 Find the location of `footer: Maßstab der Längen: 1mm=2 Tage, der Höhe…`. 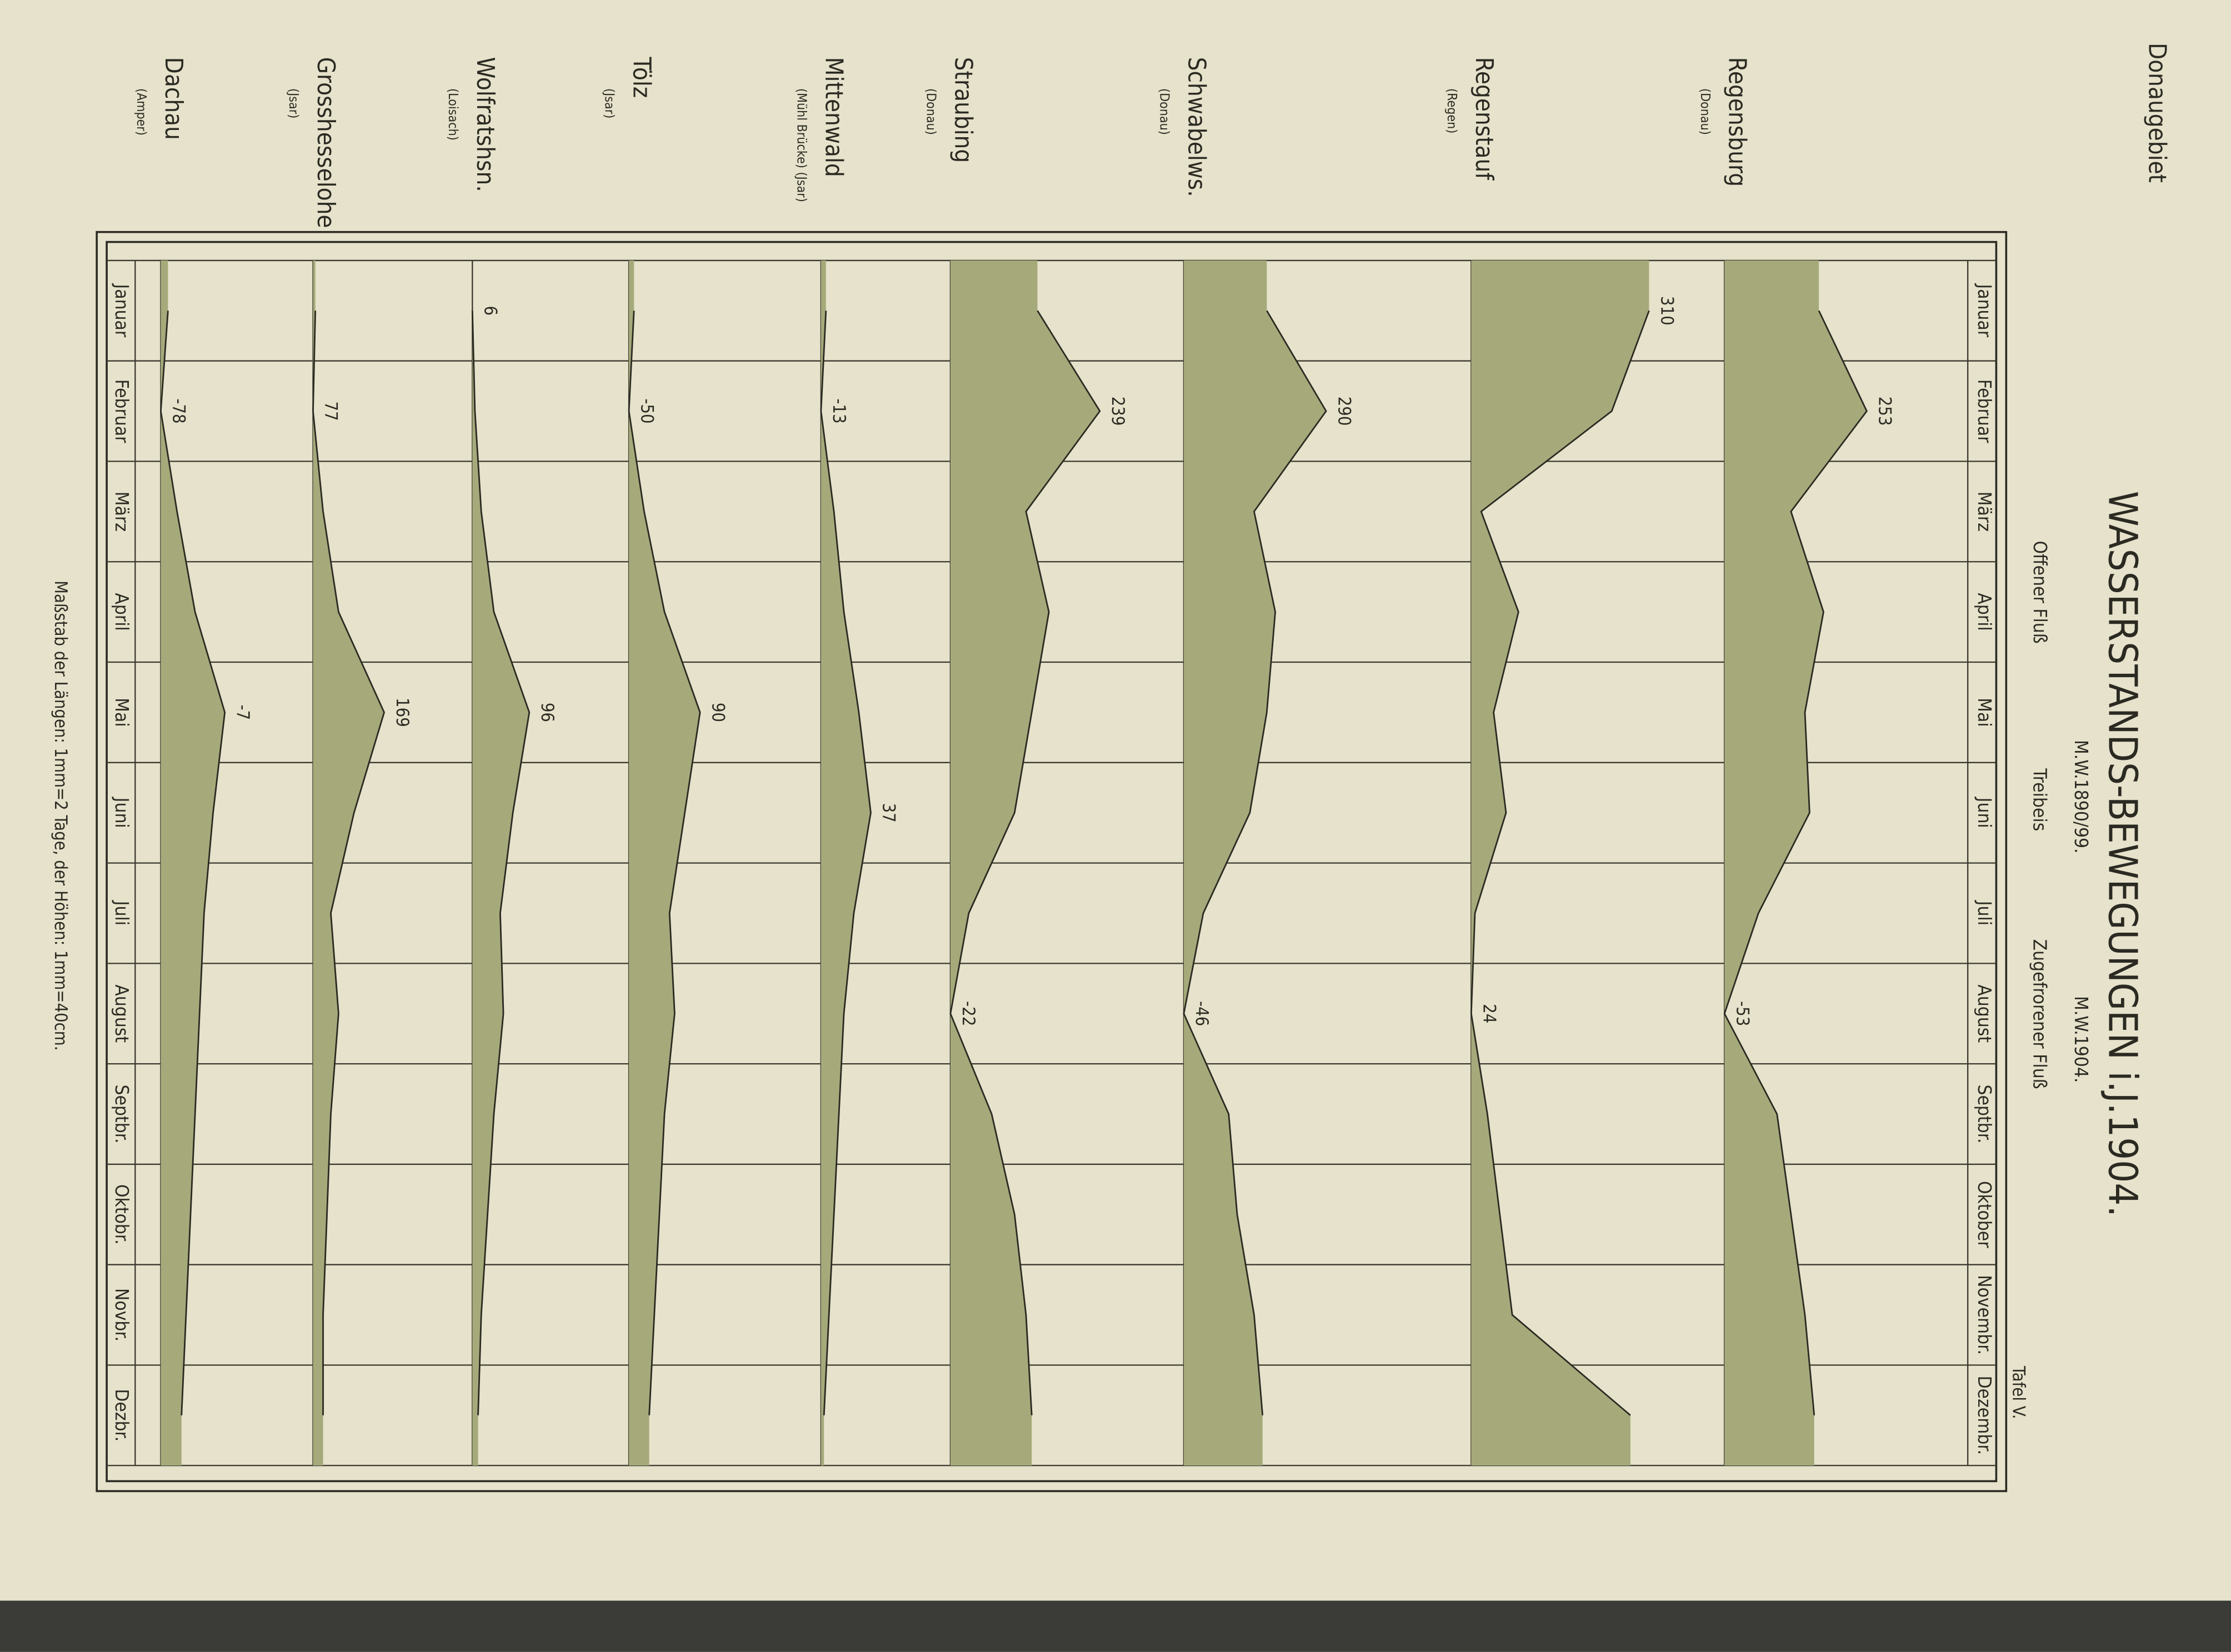

footer: Maßstab der Längen: 1mm=2 Tage, der Höhe… is located at coordinates (61, 815).